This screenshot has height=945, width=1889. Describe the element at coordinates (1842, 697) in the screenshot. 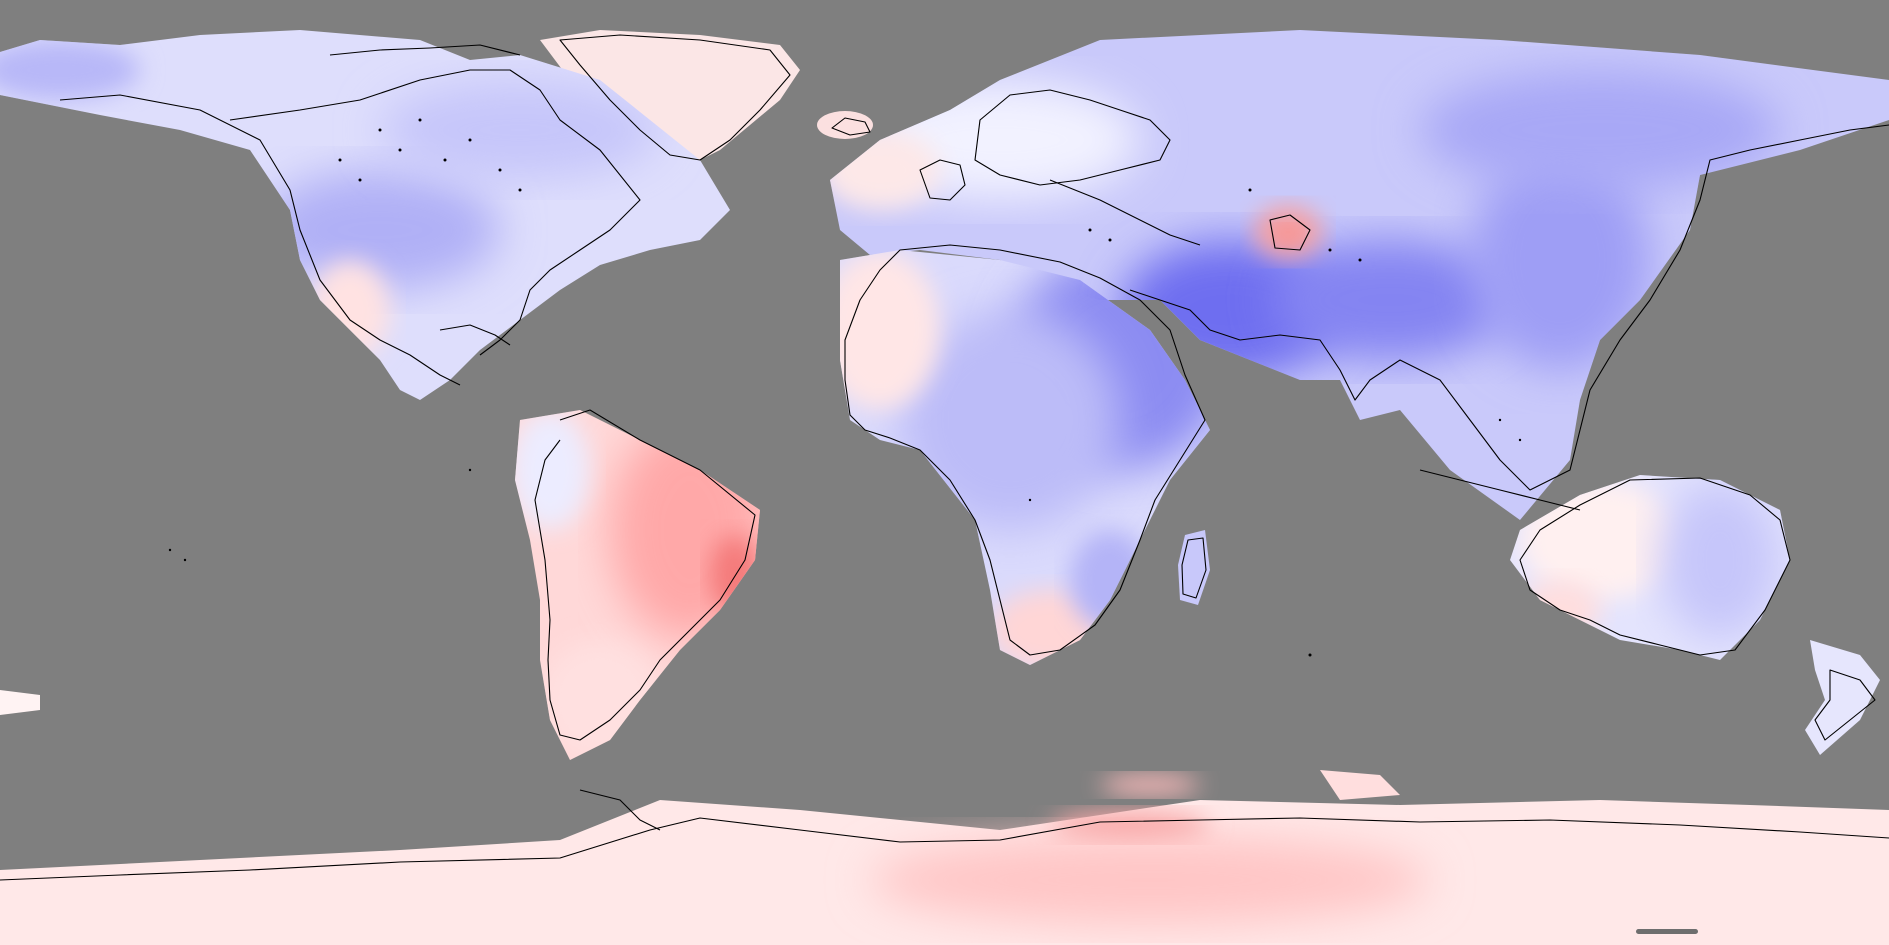

I see `new-zealand-region` at that location.